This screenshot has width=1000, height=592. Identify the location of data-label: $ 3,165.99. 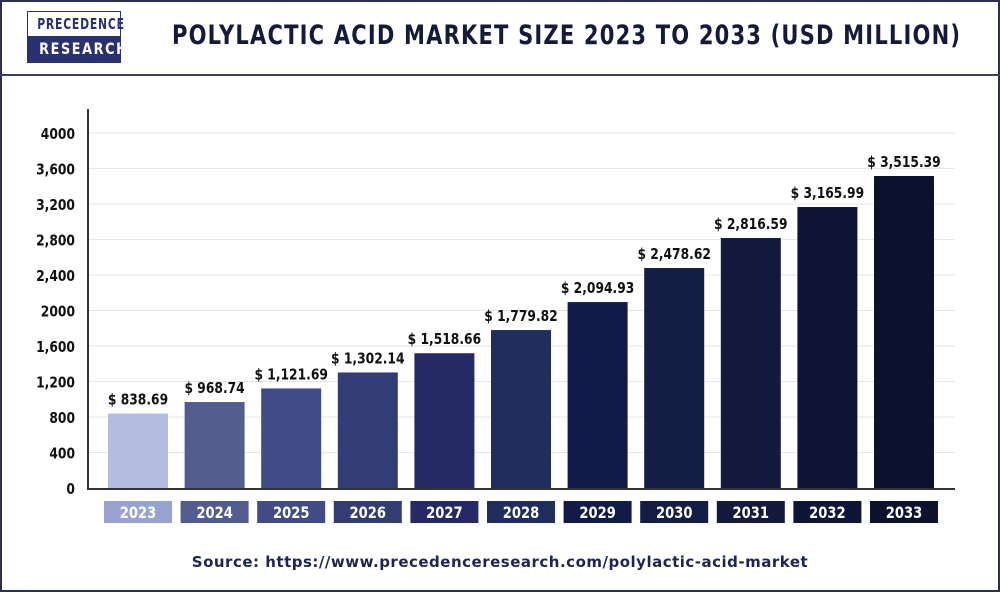
(827, 193).